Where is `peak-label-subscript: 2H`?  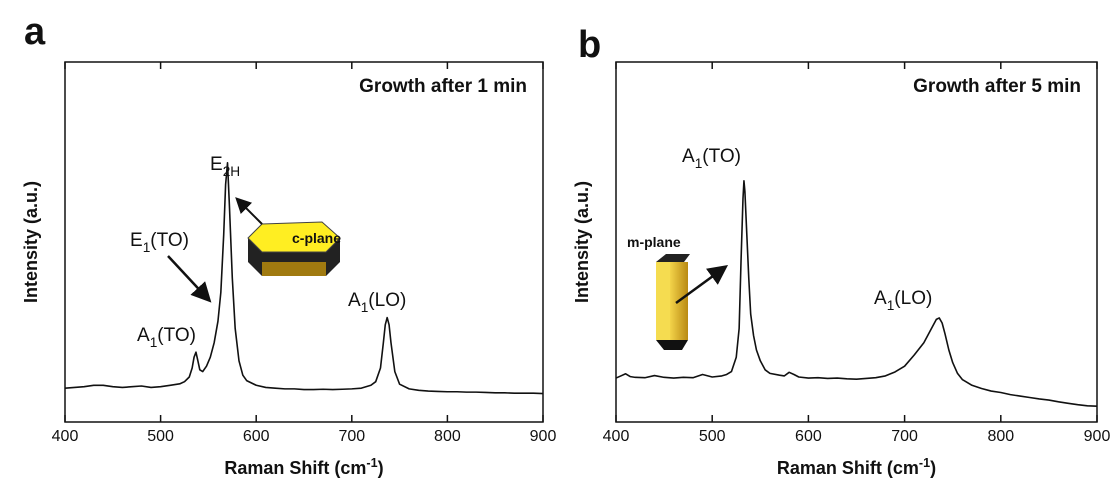 peak-label-subscript: 2H is located at coordinates (231, 171).